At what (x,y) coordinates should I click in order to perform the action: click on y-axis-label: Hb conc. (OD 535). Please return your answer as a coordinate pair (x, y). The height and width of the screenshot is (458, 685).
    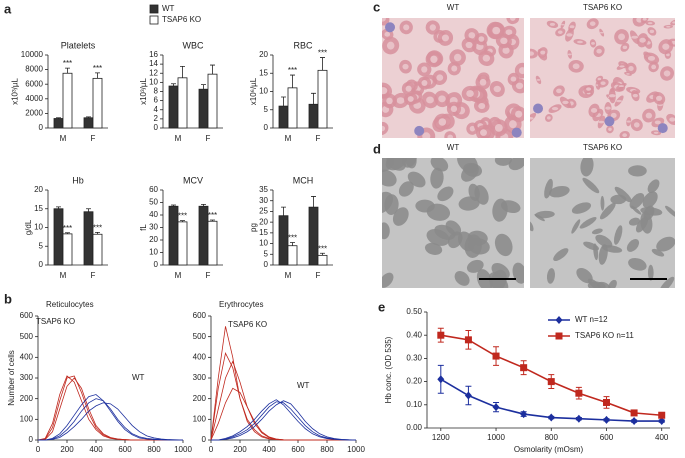
    Looking at the image, I should click on (388, 369).